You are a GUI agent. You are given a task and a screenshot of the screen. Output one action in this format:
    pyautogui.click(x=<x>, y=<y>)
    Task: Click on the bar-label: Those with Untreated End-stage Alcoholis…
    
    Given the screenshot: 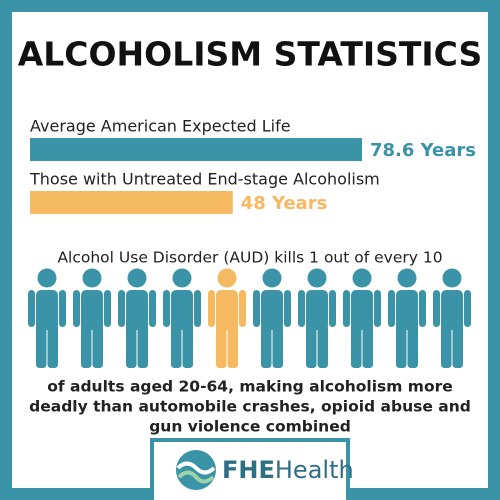 What is the action you would take?
    pyautogui.click(x=204, y=179)
    